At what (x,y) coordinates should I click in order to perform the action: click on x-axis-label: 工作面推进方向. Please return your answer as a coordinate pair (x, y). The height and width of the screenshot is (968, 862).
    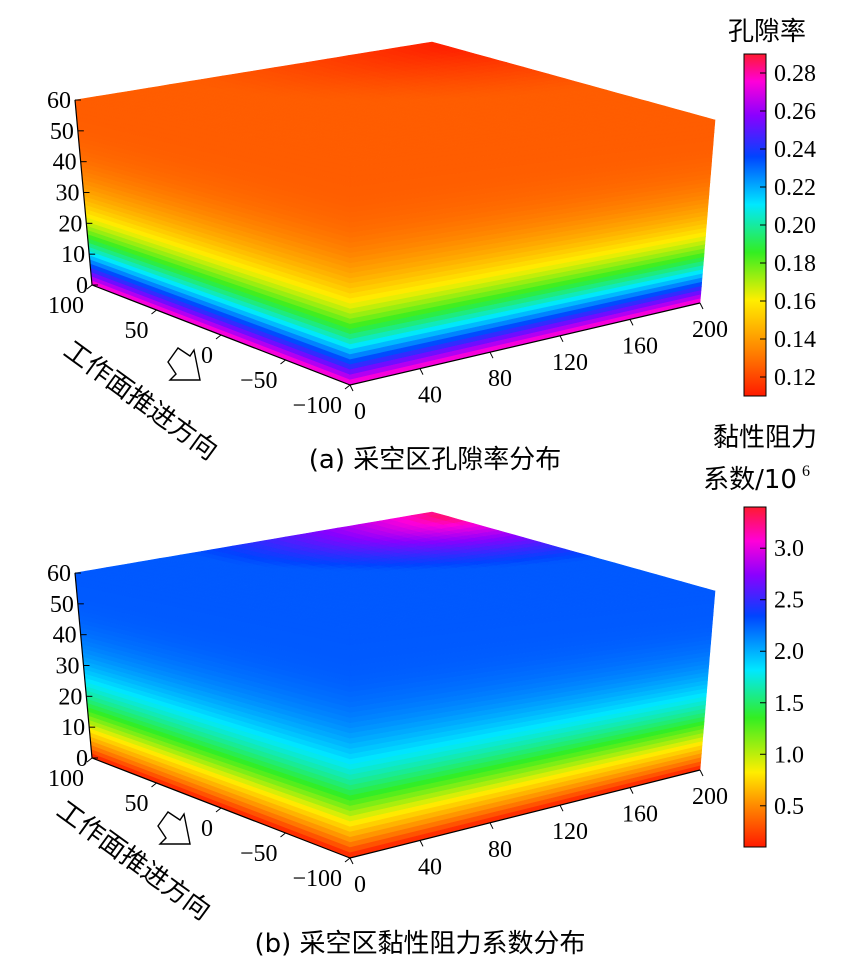
    Looking at the image, I should click on (140, 400).